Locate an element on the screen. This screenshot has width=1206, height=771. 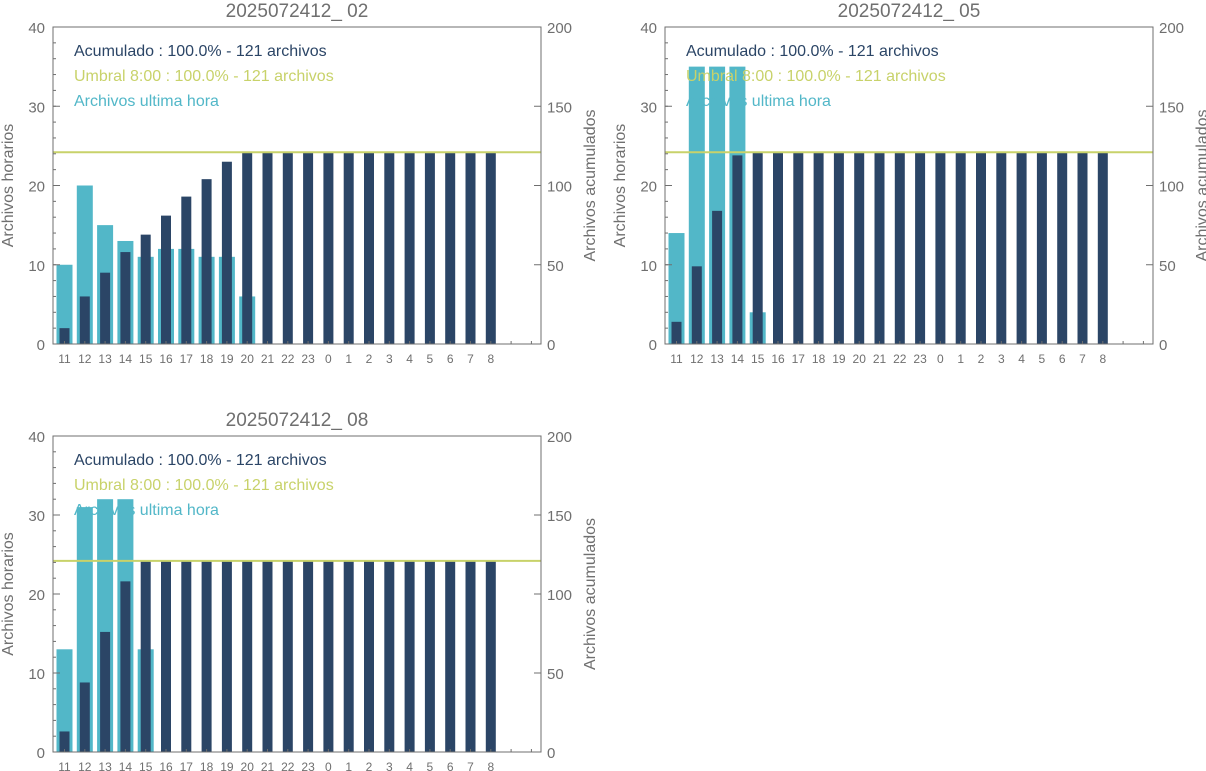
legend-entry: Acumulado : 100.0% - 121 archivos is located at coordinates (200, 460).